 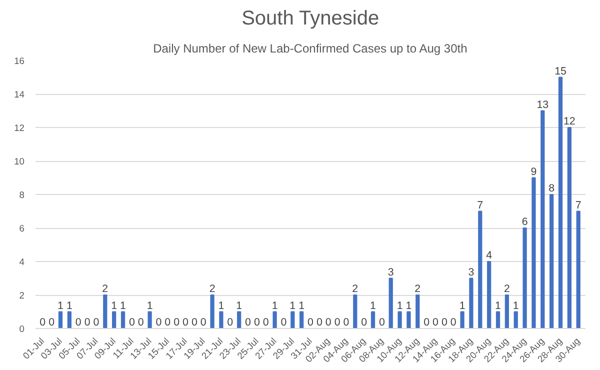 I want to click on data-label: 15, so click(x=560, y=71).